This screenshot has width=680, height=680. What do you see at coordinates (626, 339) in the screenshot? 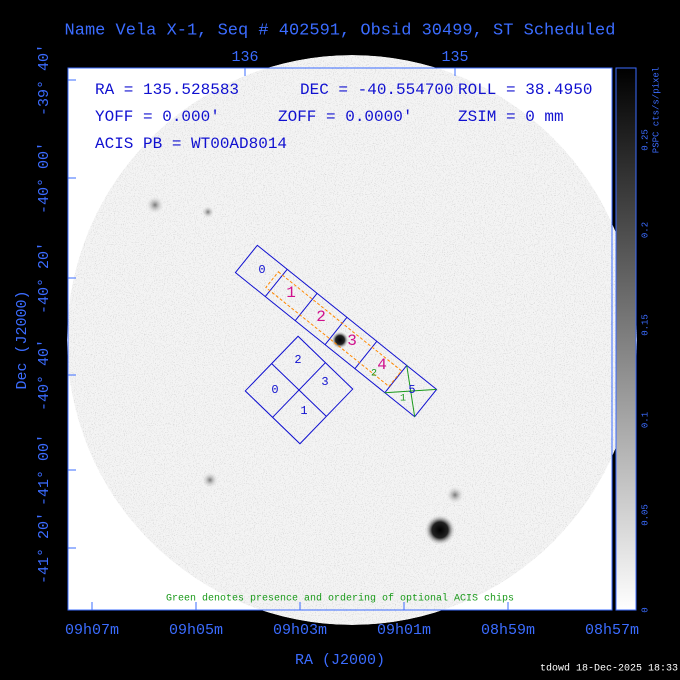
I see `color-bar` at bounding box center [626, 339].